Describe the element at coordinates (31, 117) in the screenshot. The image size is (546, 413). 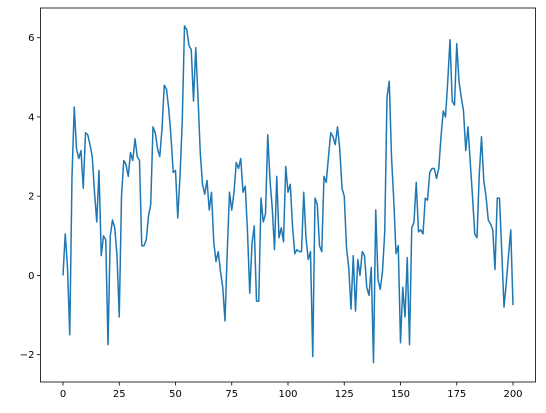
I see `y-tick-label: 4` at that location.